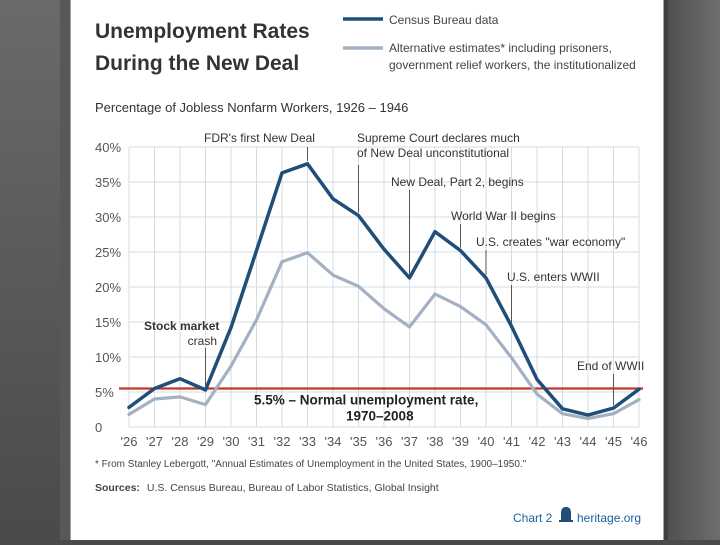 The width and height of the screenshot is (720, 545). I want to click on x-tick-label: '44, so click(588, 441).